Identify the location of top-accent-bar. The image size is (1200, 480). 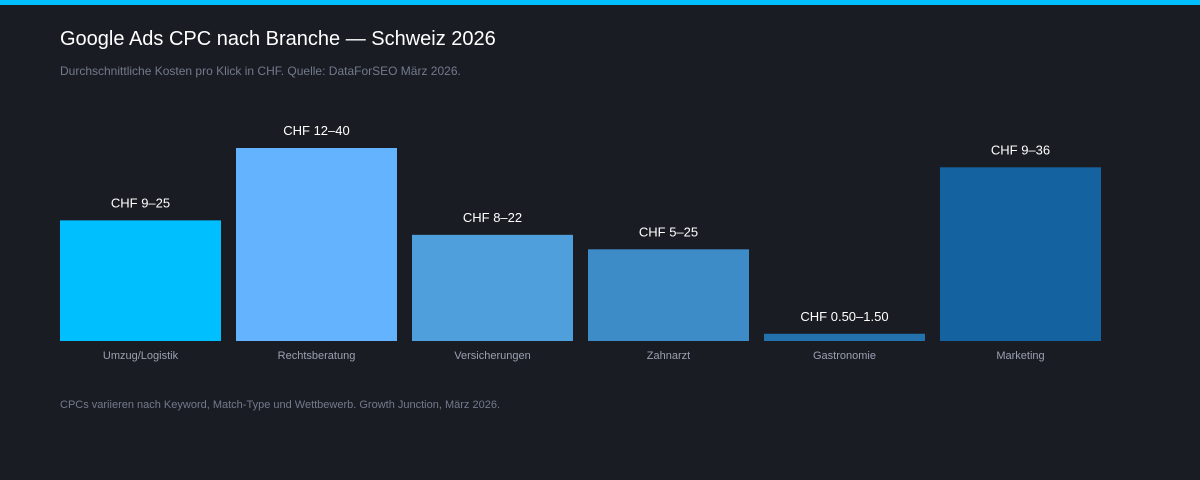
(600, 2).